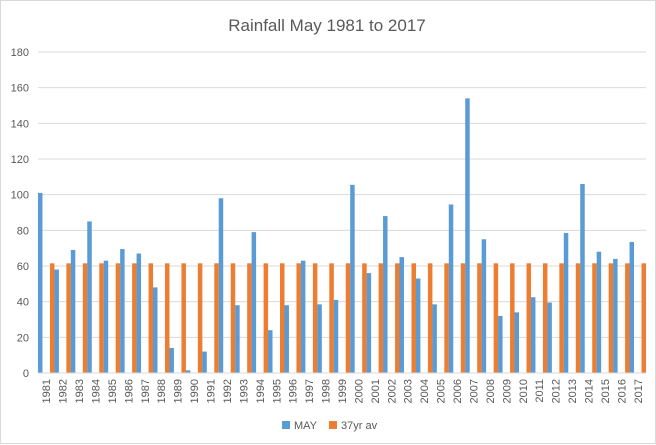 The image size is (656, 445). Describe the element at coordinates (589, 391) in the screenshot. I see `x-tick-label: 2014` at that location.